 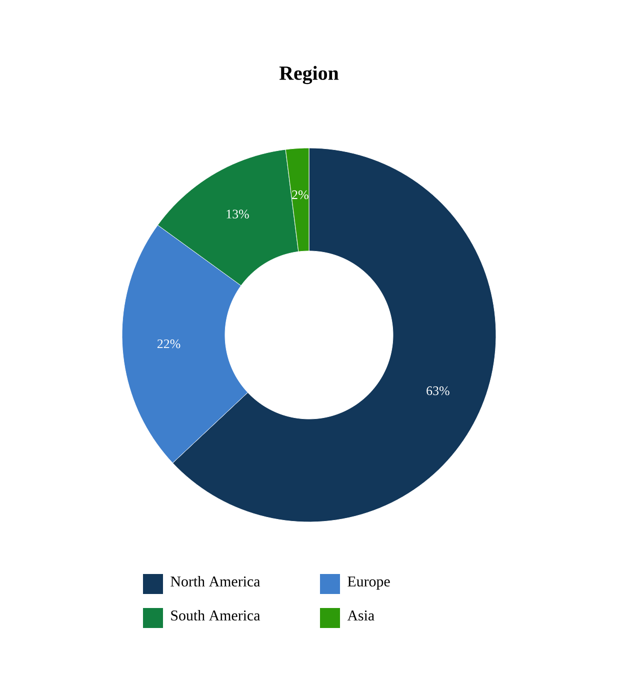 What do you see at coordinates (168, 343) in the screenshot?
I see `data-label: 22%` at bounding box center [168, 343].